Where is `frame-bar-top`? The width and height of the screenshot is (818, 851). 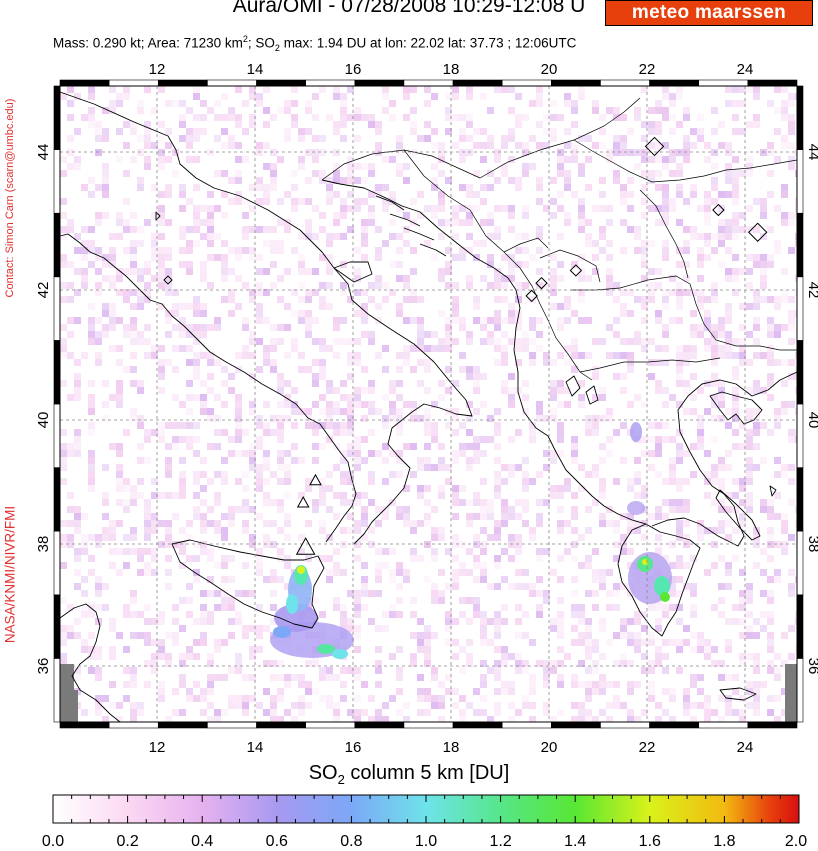
frame-bar-top is located at coordinates (625, 83).